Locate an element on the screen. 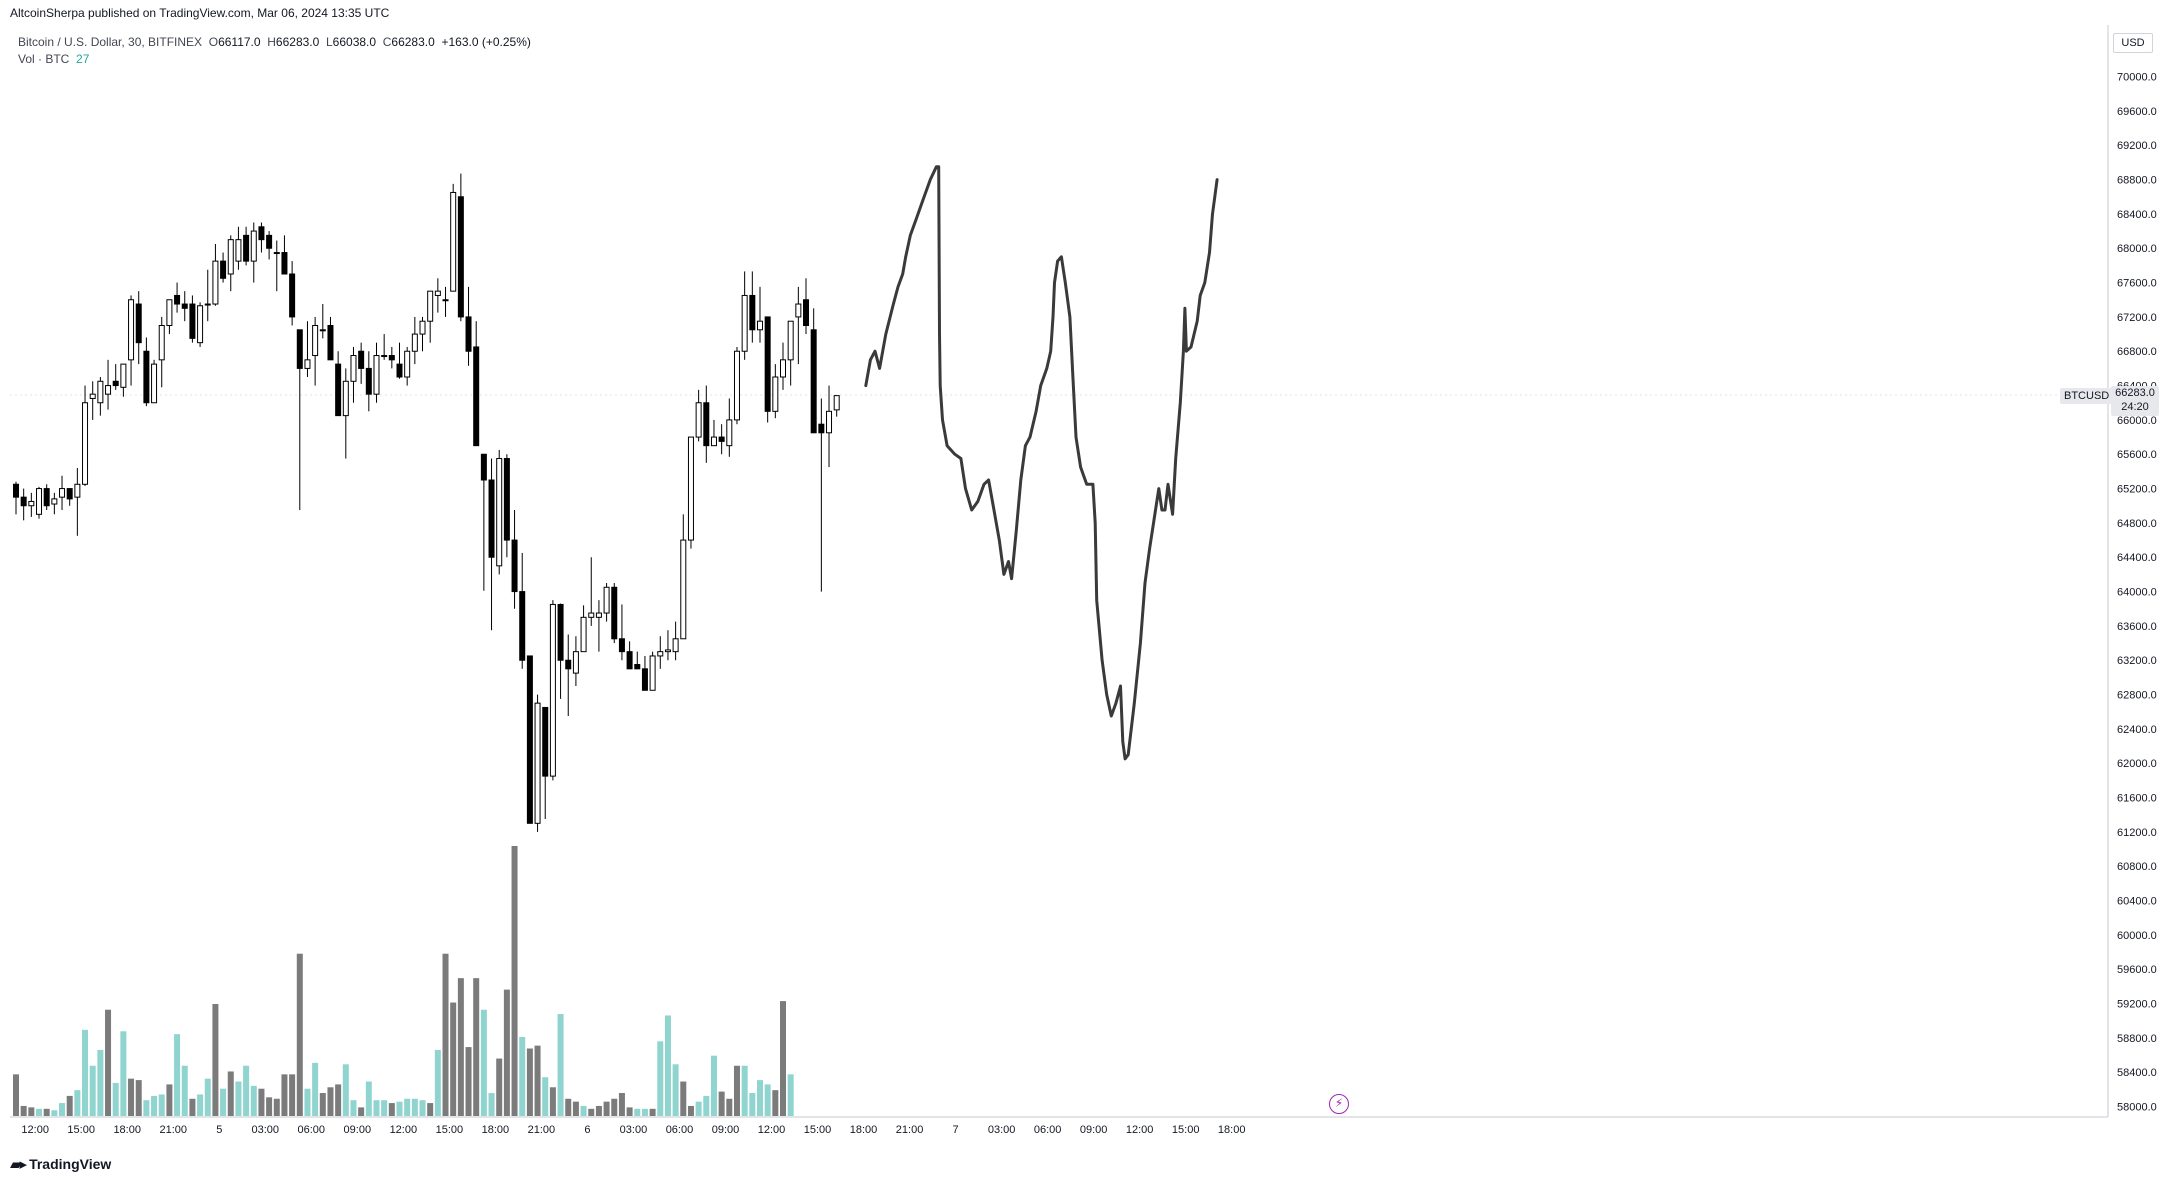 Image resolution: width=2173 pixels, height=1179 pixels. price-tick-label: 64400.0 is located at coordinates (2137, 558).